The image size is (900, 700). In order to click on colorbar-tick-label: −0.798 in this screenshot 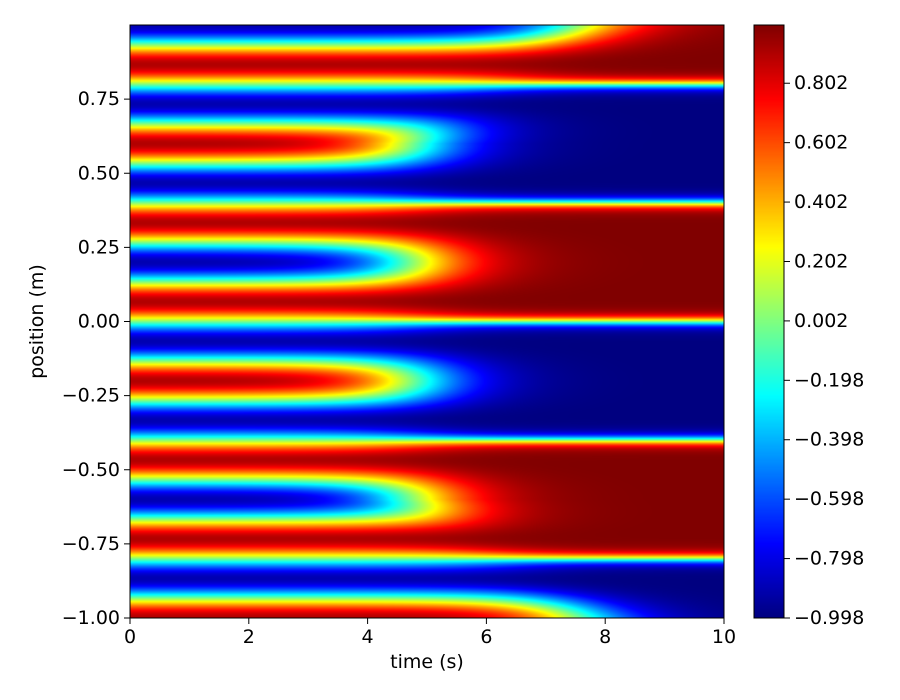, I will do `click(829, 559)`.